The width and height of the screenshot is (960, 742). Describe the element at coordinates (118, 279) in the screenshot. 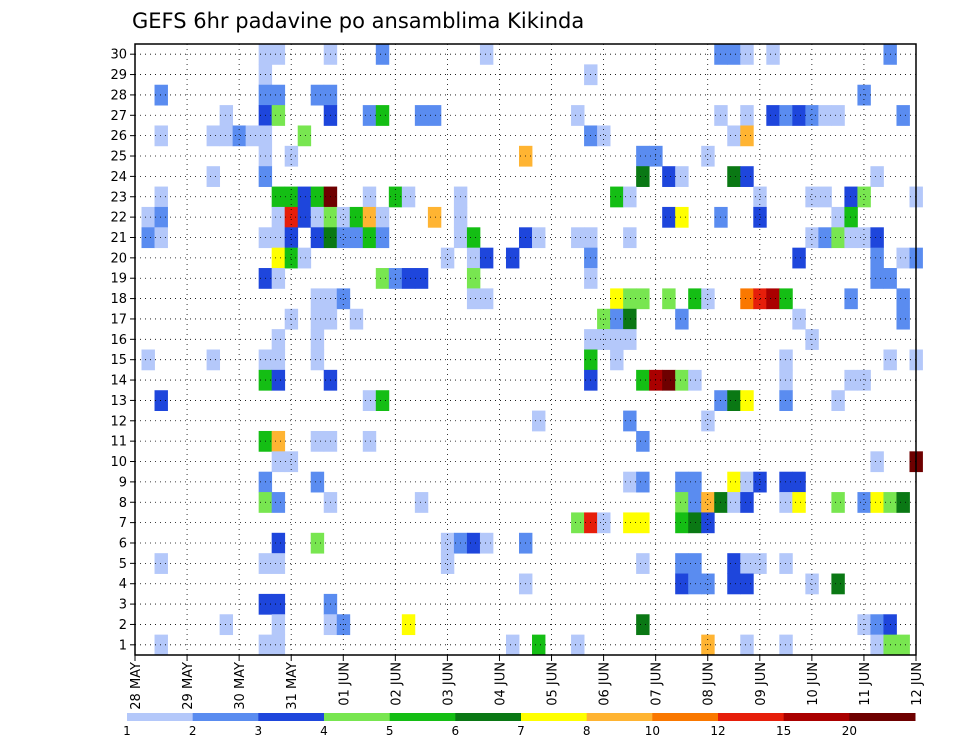

I see `y-tick-label: 19` at that location.